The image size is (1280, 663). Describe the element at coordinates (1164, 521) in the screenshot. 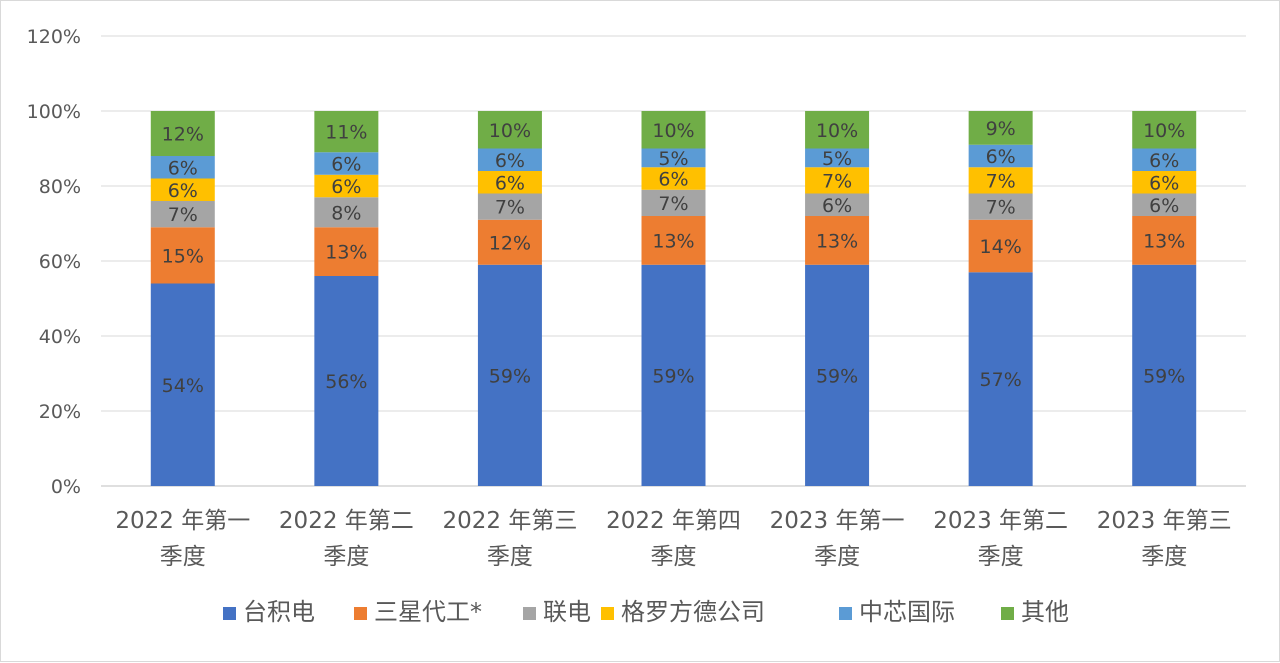

I see `x-category-label: 2023 年第三` at that location.